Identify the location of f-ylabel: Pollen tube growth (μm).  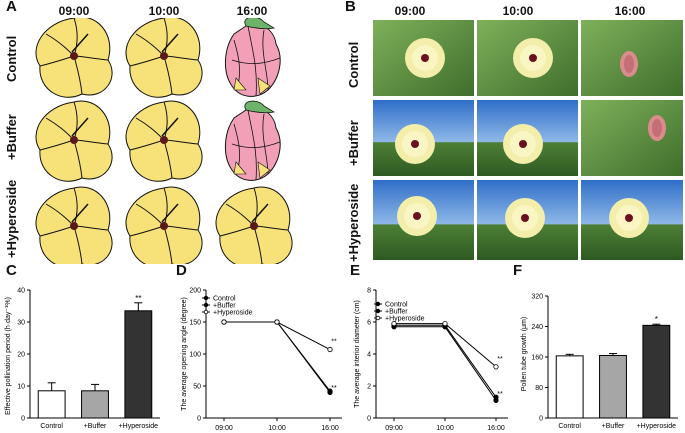
(524, 354).